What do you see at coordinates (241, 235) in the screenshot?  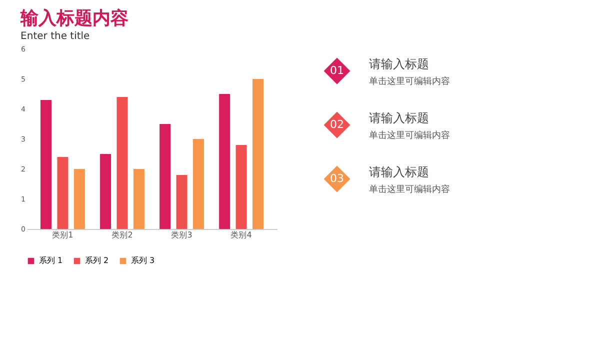 I see `x-tick-label: 类别4` at bounding box center [241, 235].